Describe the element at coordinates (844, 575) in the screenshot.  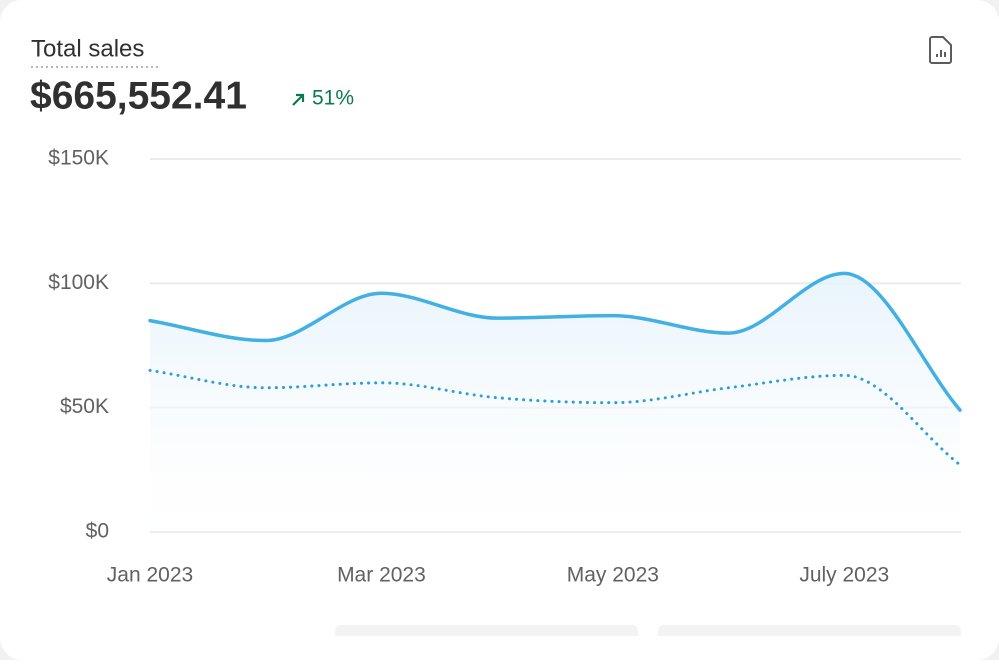
I see `x-tick-label: July 2023` at that location.